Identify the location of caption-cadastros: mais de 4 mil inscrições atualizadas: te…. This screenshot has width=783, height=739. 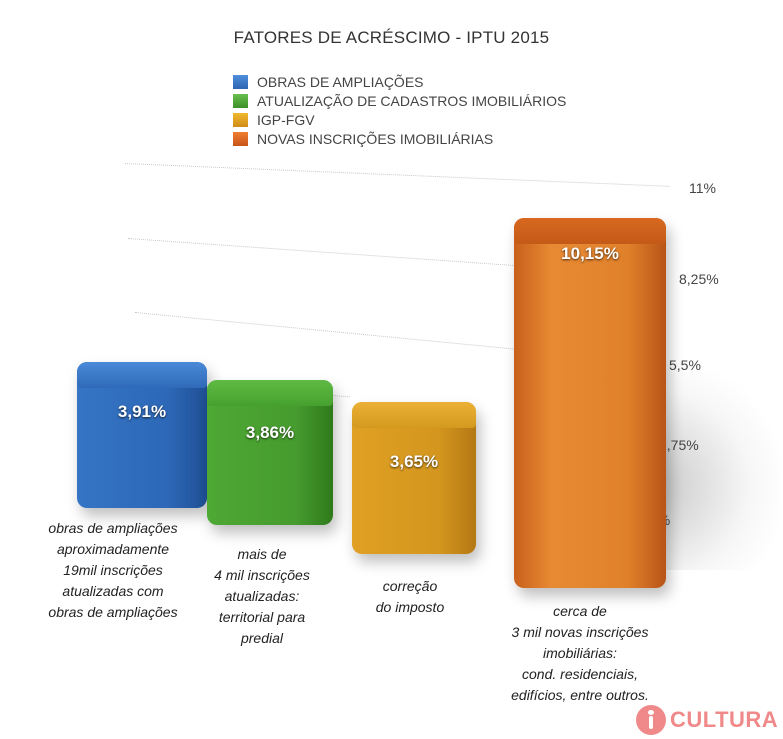
(262, 596).